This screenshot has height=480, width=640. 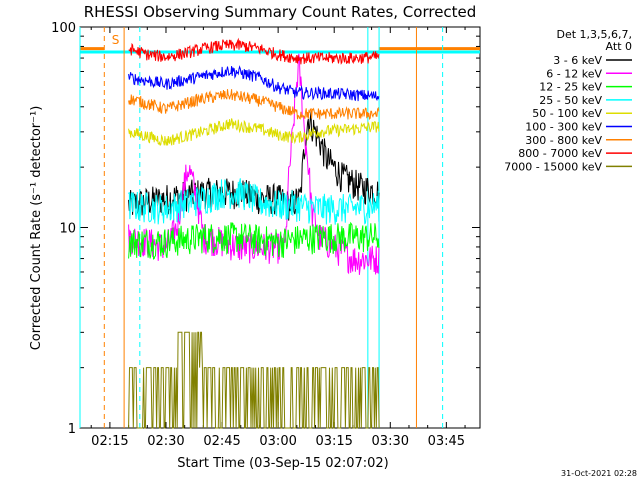 What do you see at coordinates (282, 463) in the screenshot?
I see `x-axis-label: Start Time (03-Sep-15 02:07:02)` at bounding box center [282, 463].